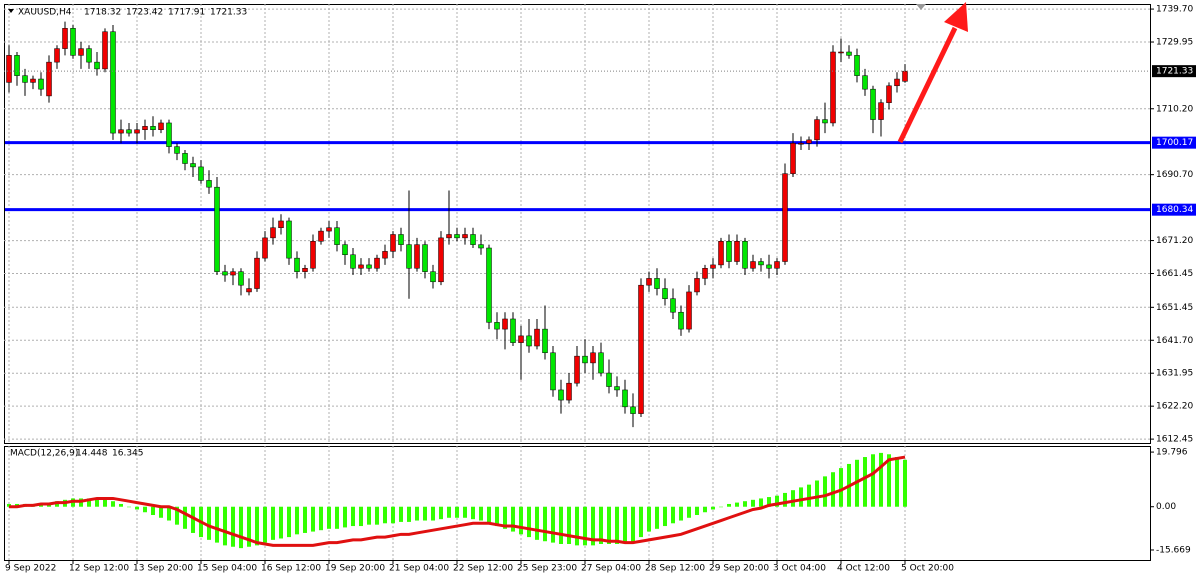 The image size is (1200, 580). Describe the element at coordinates (1174, 43) in the screenshot. I see `y-tick-label: 1729.95` at that location.